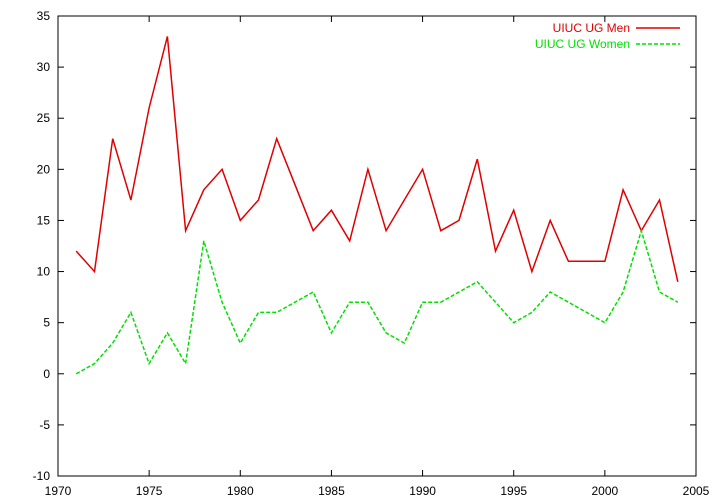 This screenshot has width=720, height=504. I want to click on legend-label: UIUC UG Women, so click(582, 44).